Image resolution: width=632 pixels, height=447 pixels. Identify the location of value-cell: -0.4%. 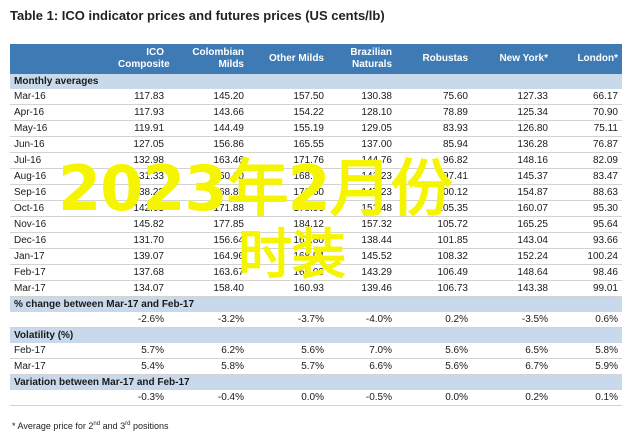
(208, 398).